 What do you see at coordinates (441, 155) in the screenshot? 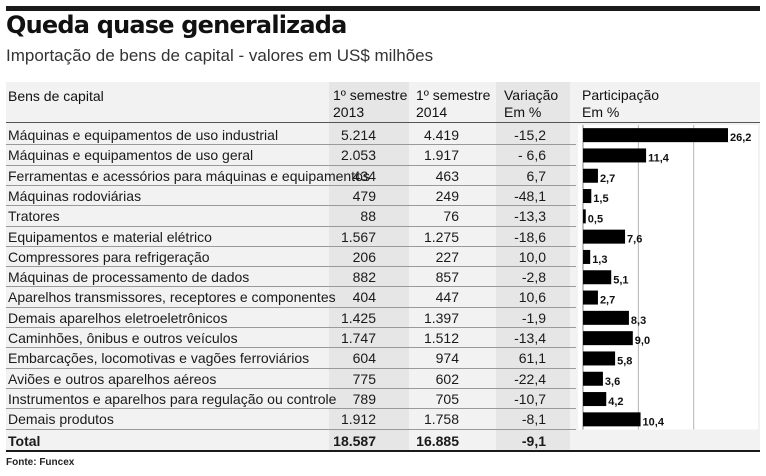
I see `row-value-2014: 1.917` at bounding box center [441, 155].